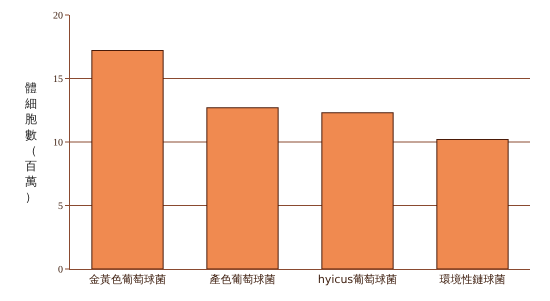 This screenshot has width=550, height=301. I want to click on y-tick-label: 5, so click(60, 206).